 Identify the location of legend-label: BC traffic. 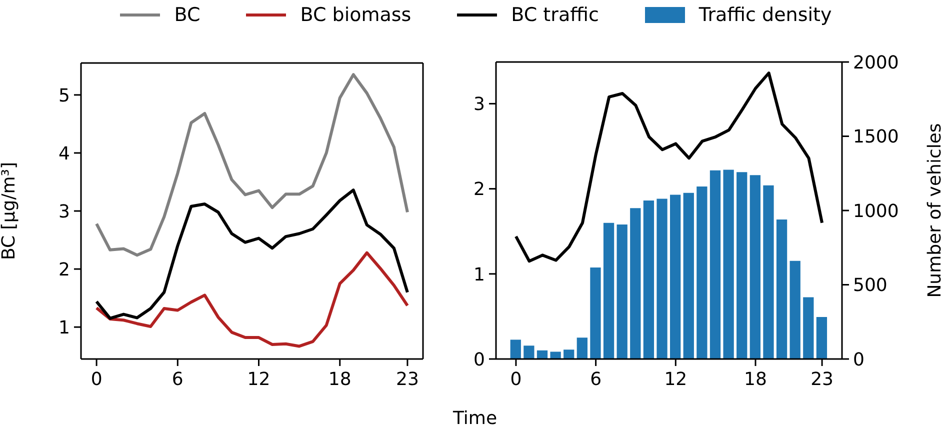
(555, 15).